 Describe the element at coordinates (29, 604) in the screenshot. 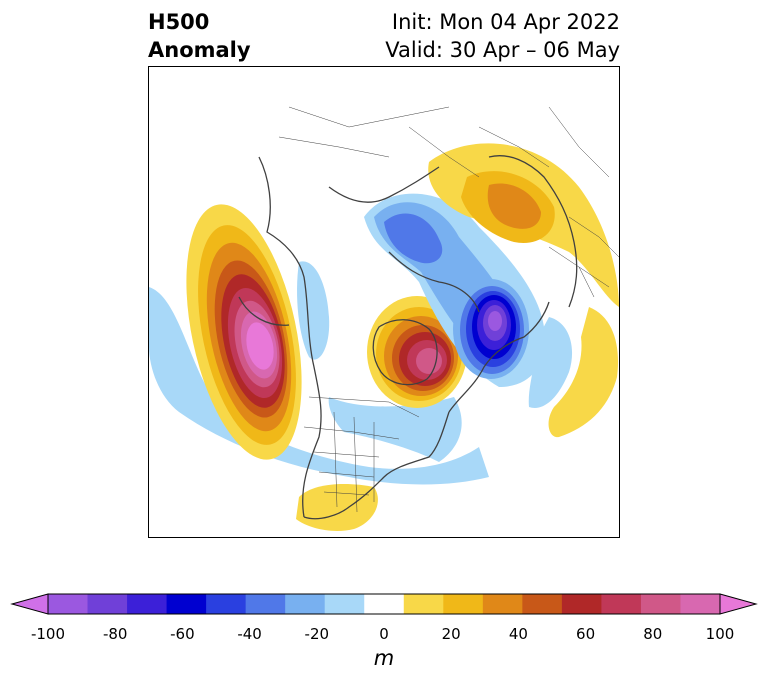

I see `colorbar-min-extend` at that location.